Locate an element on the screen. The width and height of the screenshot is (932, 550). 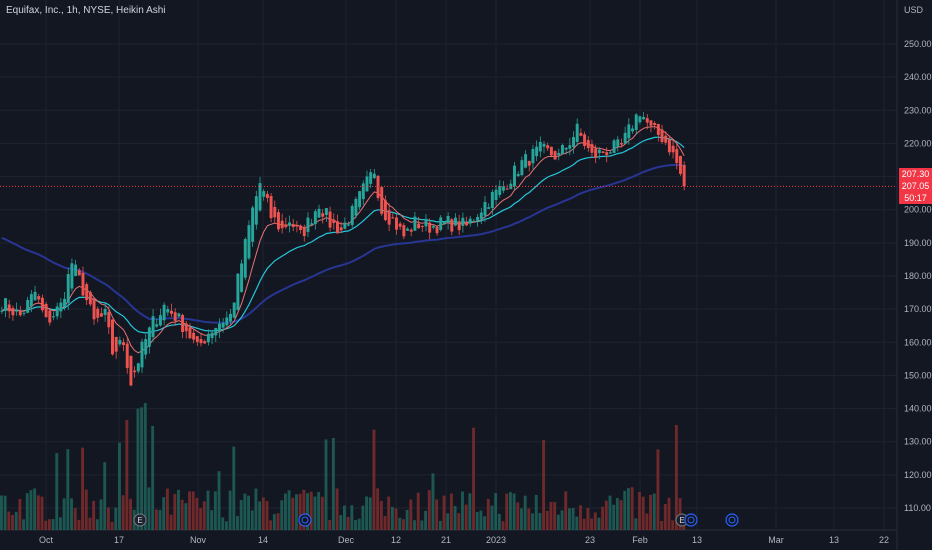
earnings-marker is located at coordinates (140, 520).